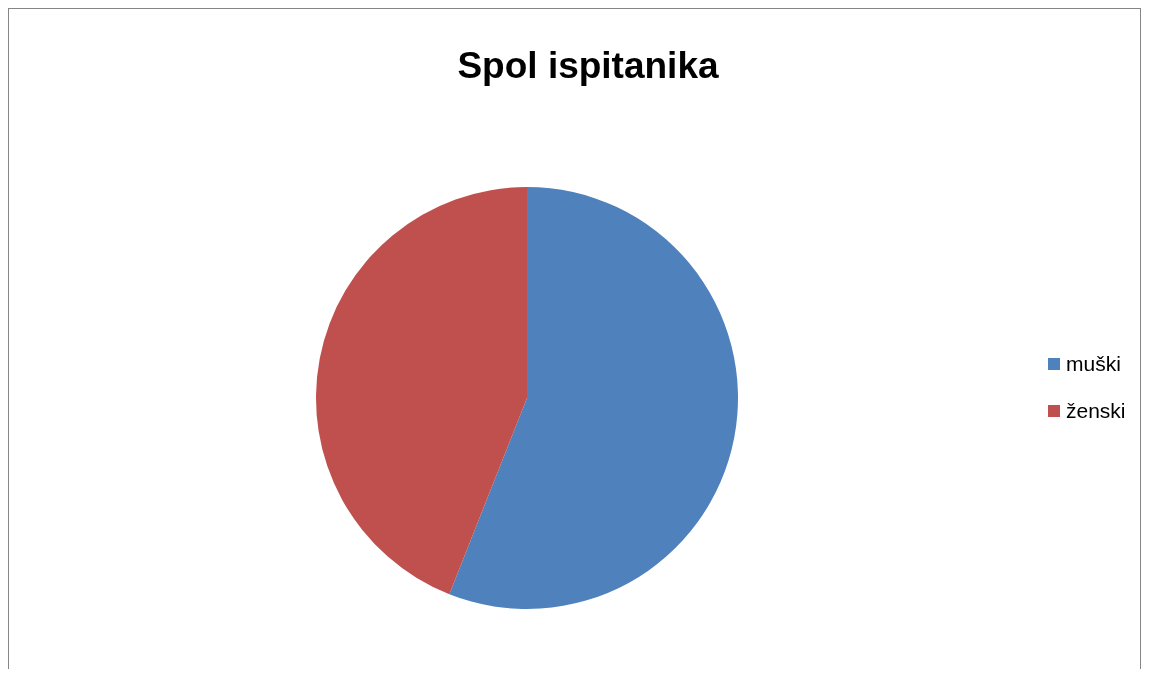 This screenshot has width=1149, height=677. What do you see at coordinates (421, 391) in the screenshot?
I see `pie-slice` at bounding box center [421, 391].